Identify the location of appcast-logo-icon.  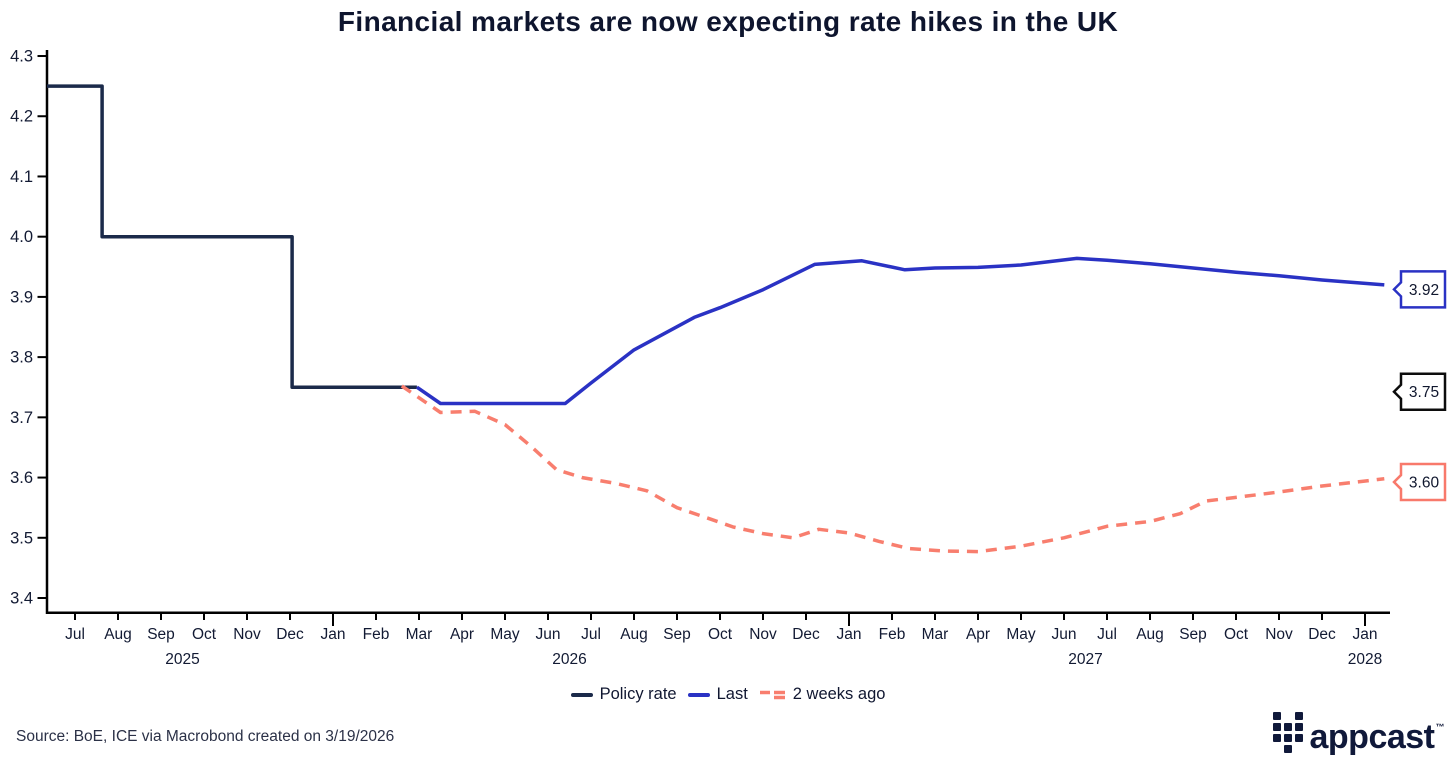
(1287, 732).